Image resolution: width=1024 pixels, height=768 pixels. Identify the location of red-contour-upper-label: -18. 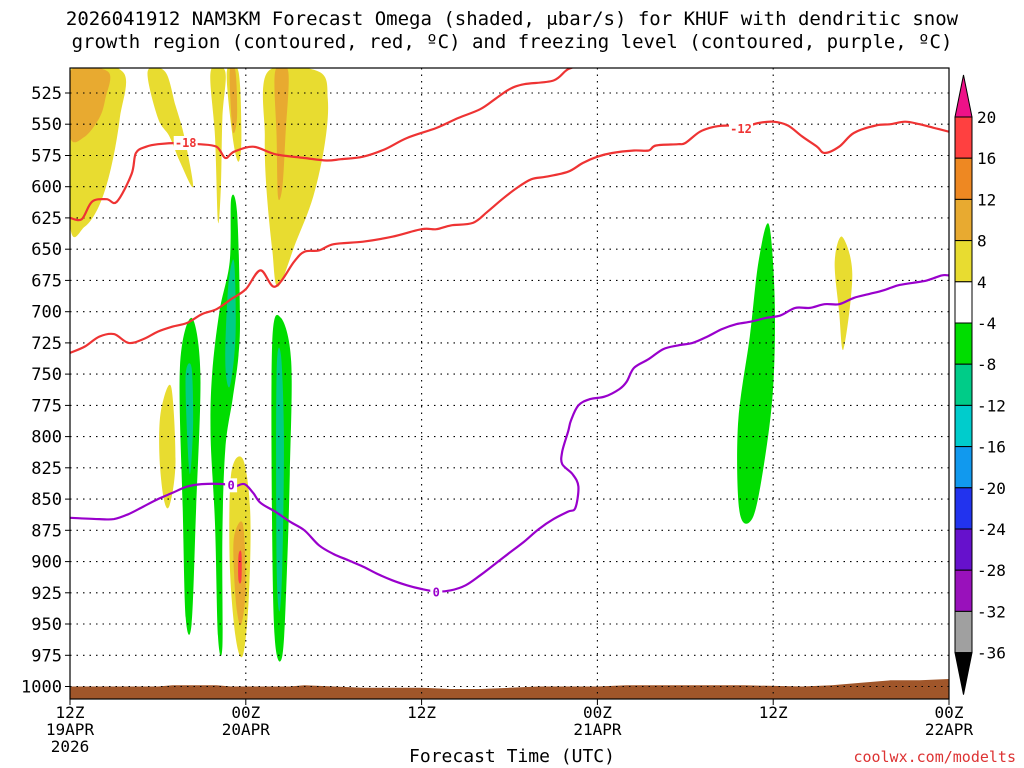
(186, 143).